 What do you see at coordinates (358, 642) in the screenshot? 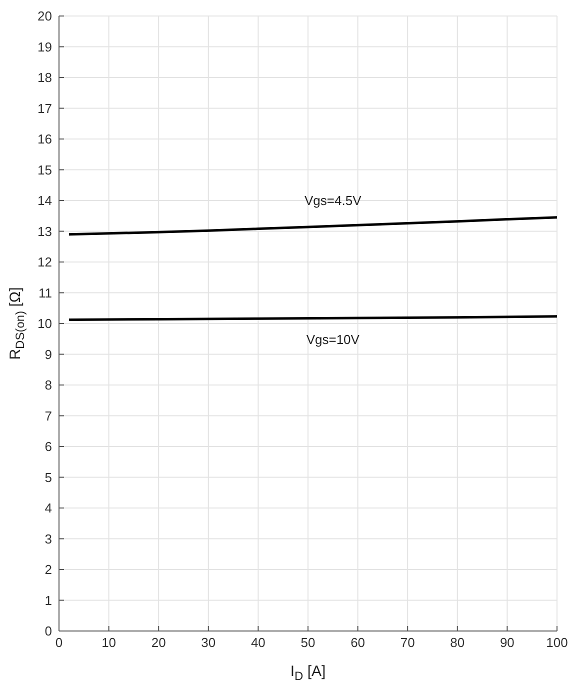
I see `x-tick-label: 60` at bounding box center [358, 642].